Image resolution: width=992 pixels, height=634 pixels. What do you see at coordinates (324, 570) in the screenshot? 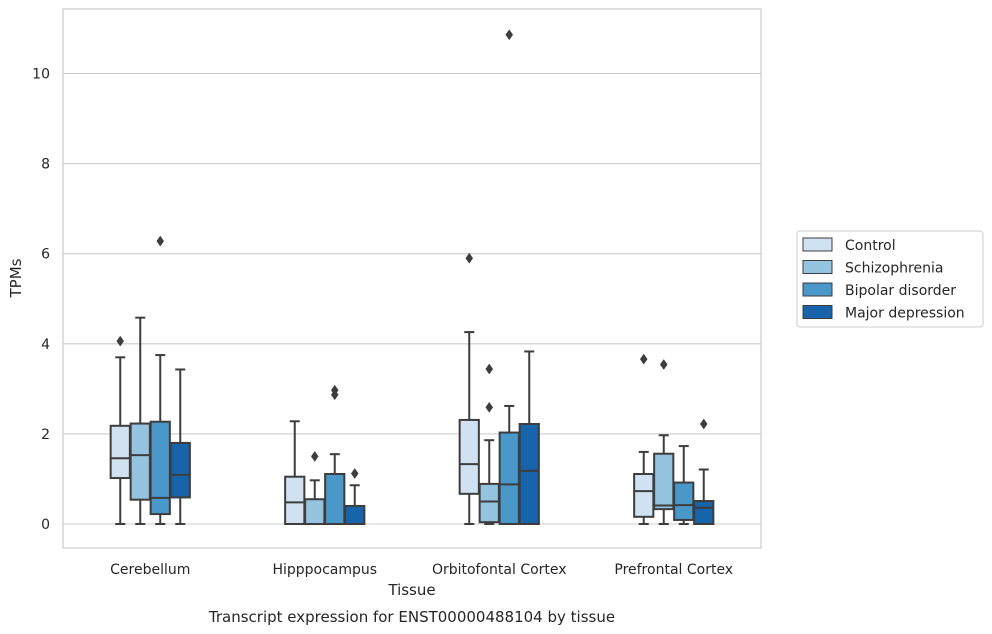
I see `x-tick-label: Hipppocampus` at bounding box center [324, 570].